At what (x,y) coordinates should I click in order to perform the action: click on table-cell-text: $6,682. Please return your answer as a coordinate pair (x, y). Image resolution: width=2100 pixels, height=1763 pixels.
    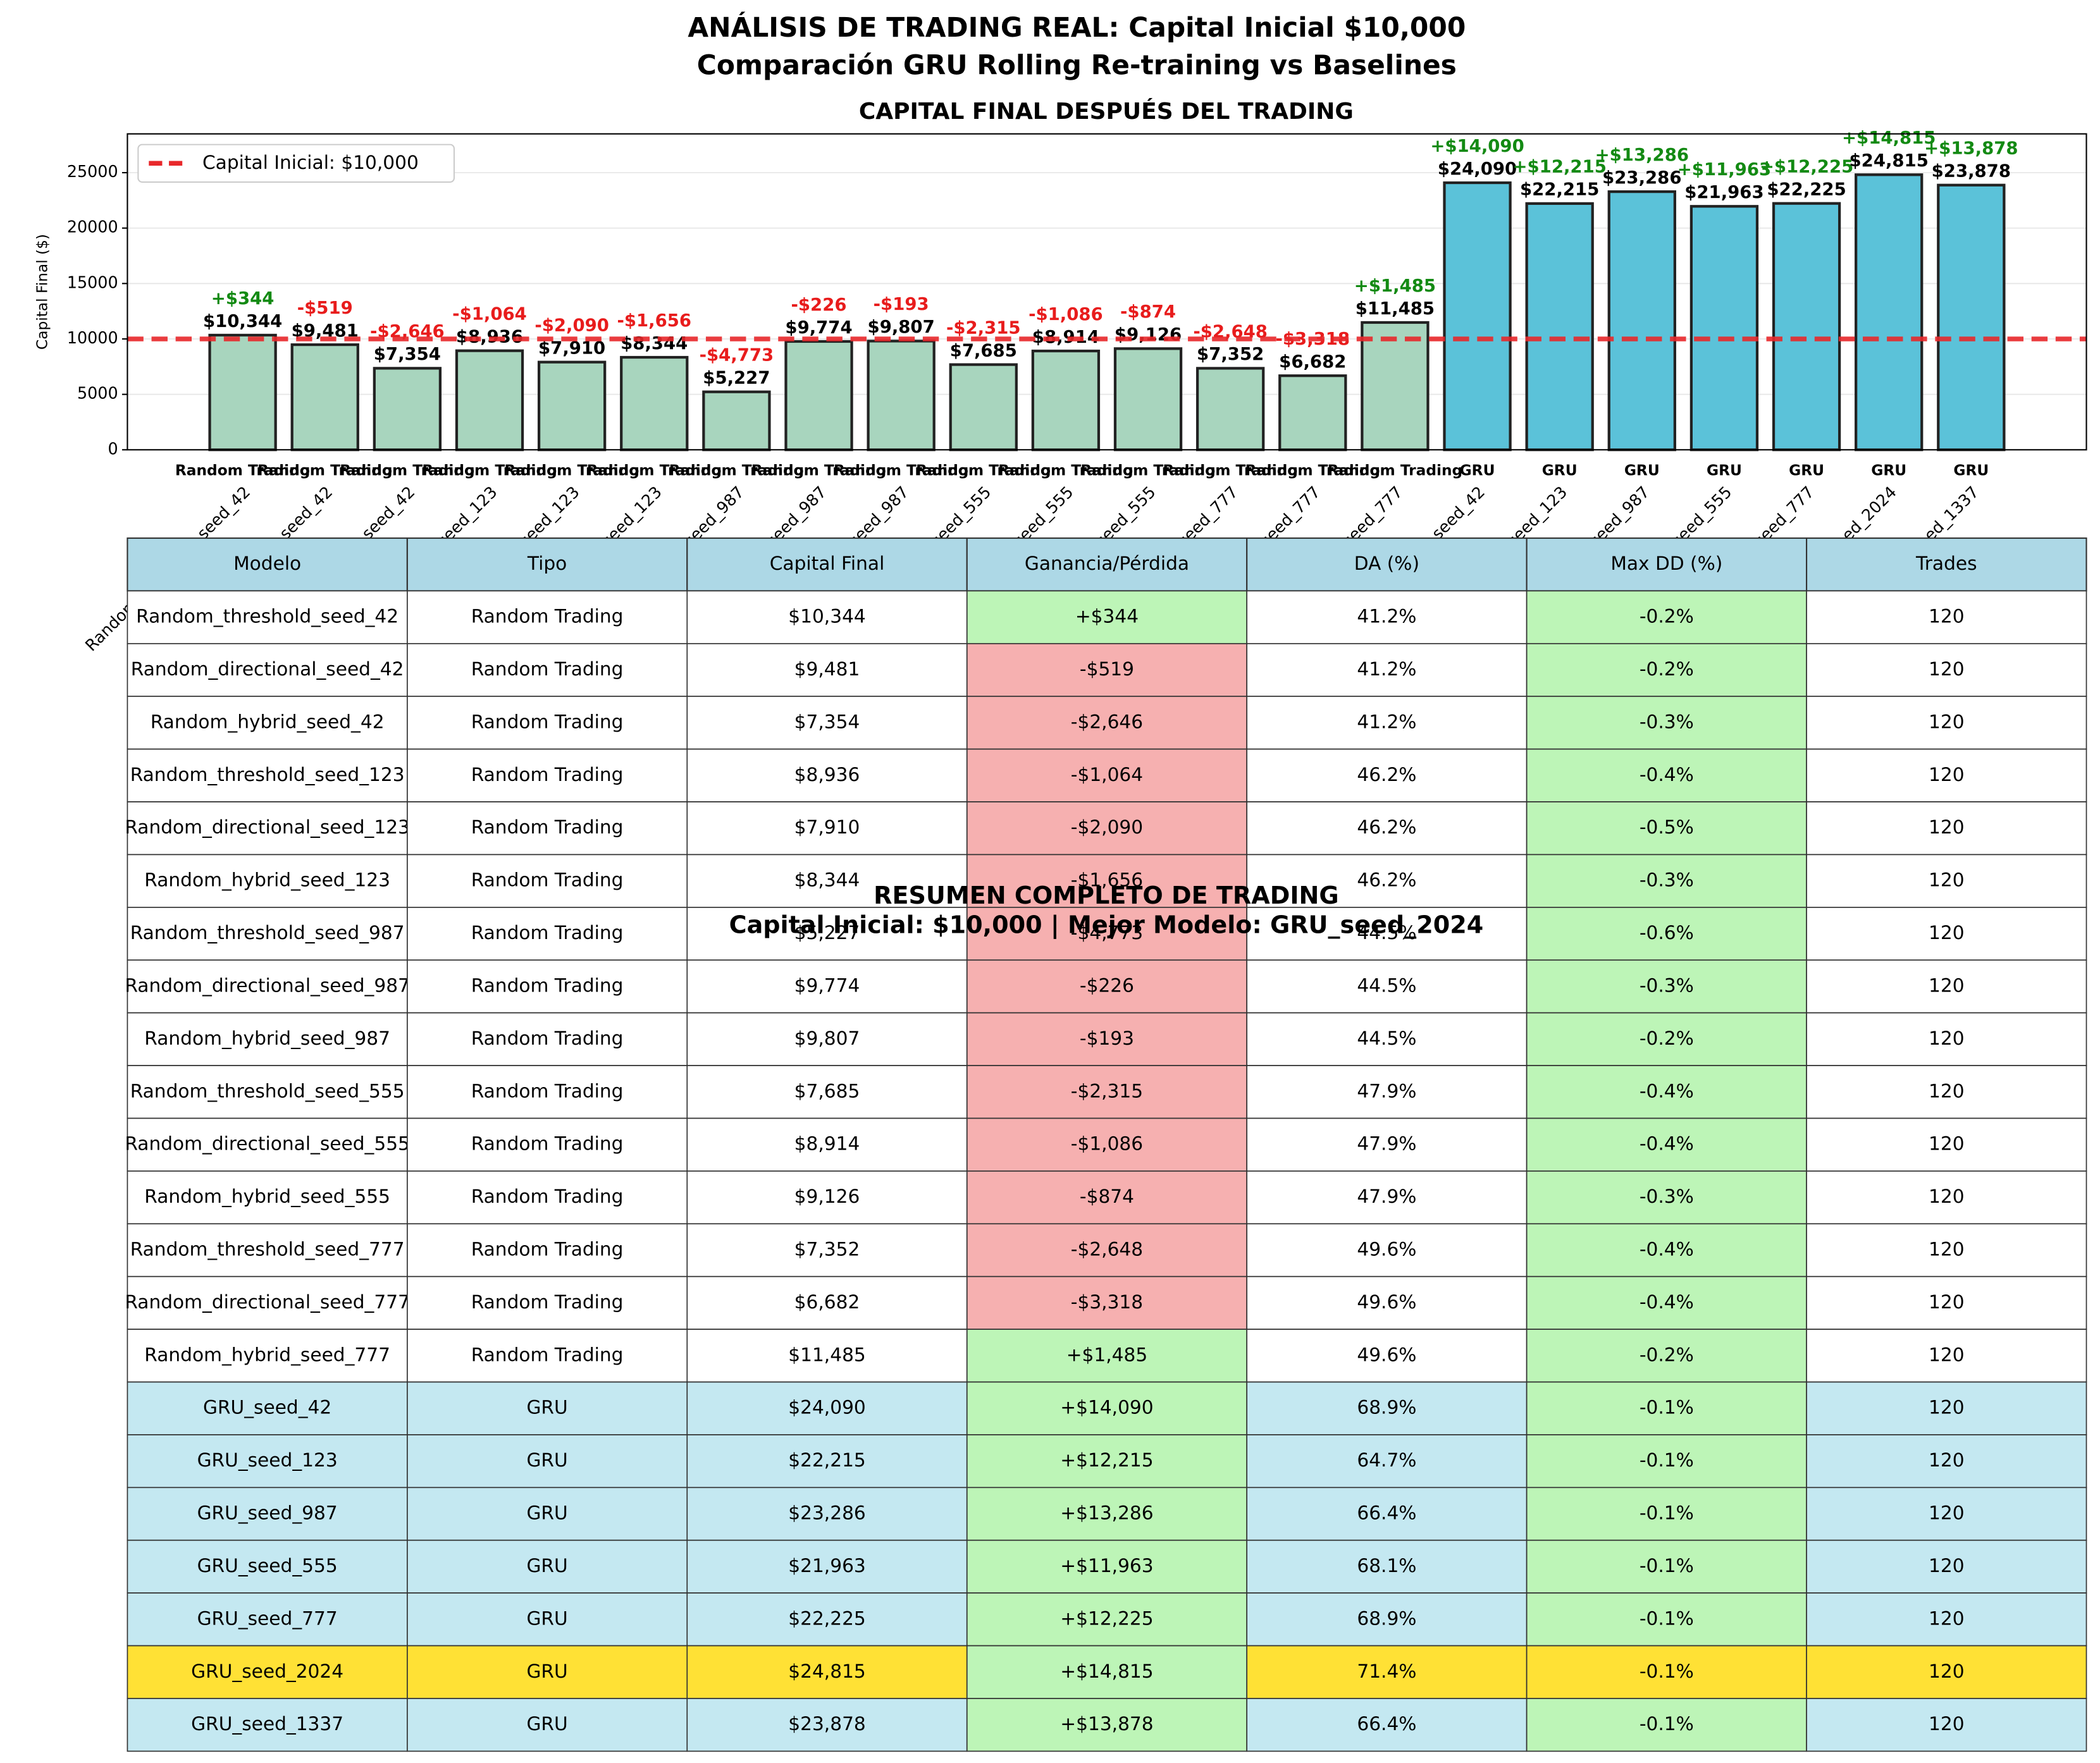
    Looking at the image, I should click on (827, 1302).